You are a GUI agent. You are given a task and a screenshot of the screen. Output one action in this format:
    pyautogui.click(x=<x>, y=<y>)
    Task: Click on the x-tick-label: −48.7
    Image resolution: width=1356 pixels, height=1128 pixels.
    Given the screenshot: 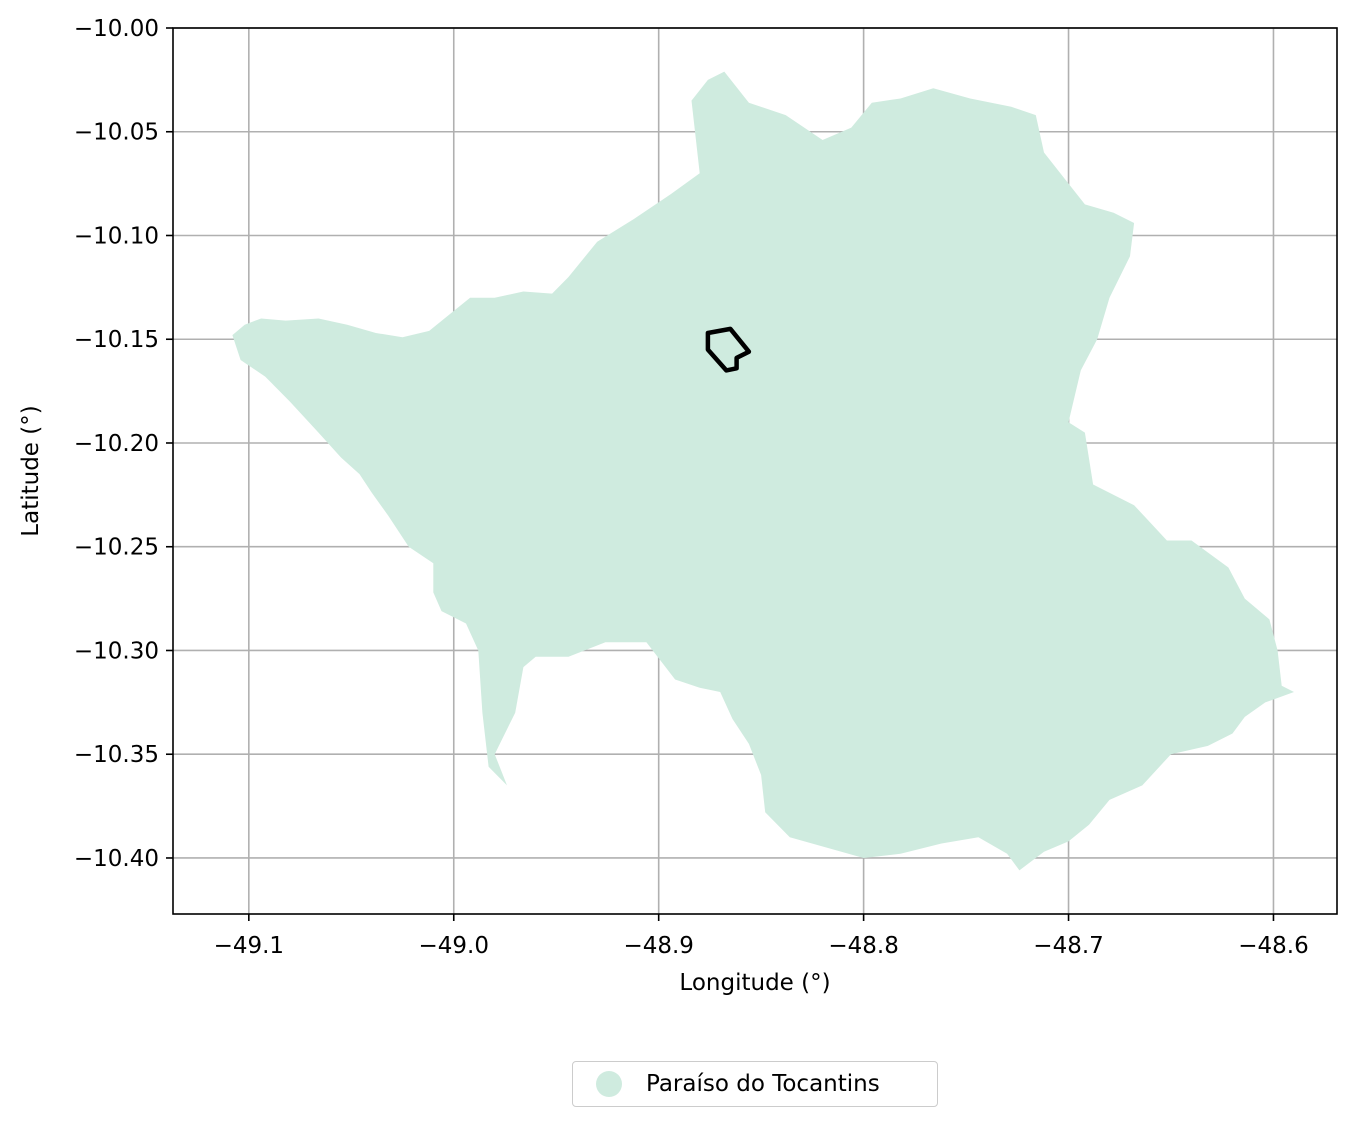 What is the action you would take?
    pyautogui.click(x=1068, y=946)
    